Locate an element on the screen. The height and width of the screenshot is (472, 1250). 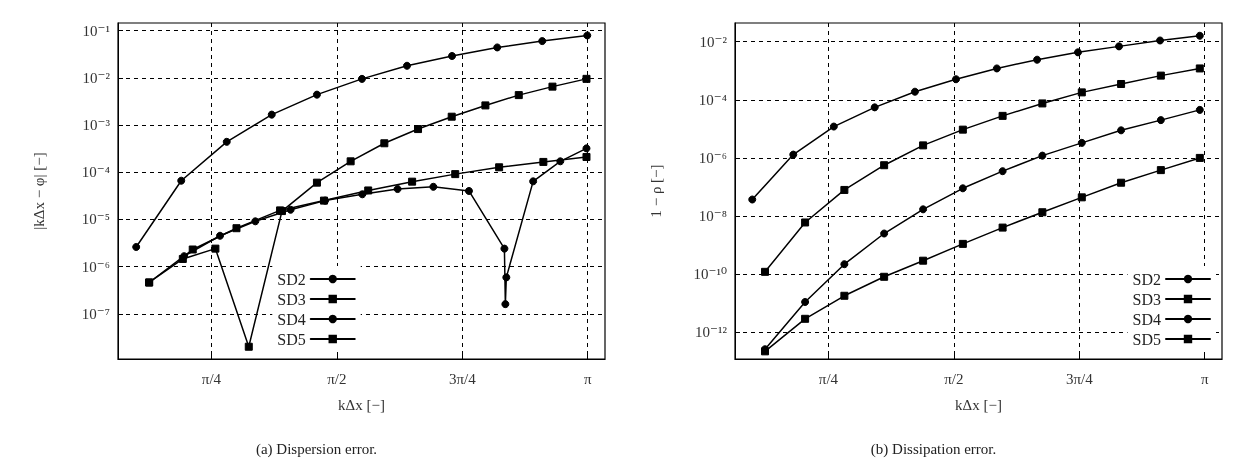
text: (b) Dissipation error. is located at coordinates (933, 449).